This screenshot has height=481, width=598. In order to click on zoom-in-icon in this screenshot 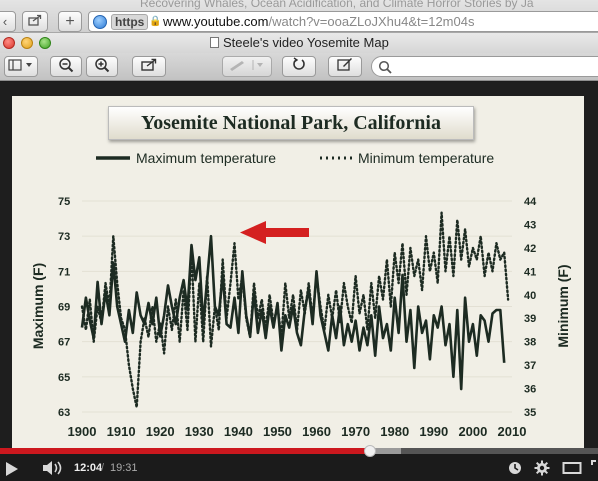, I will do `click(102, 65)`.